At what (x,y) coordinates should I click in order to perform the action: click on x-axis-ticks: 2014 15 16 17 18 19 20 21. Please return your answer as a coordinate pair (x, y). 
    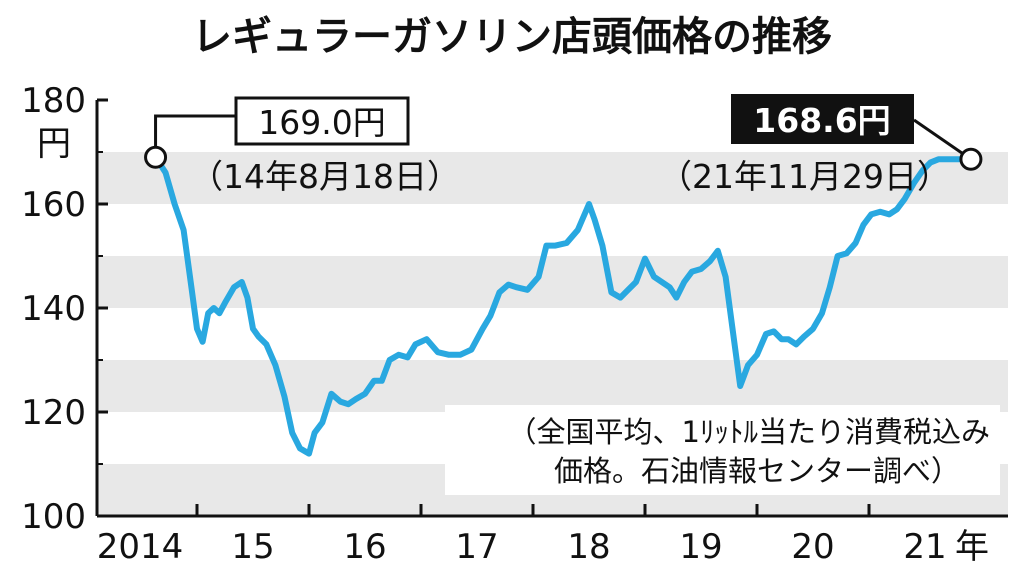
    Looking at the image, I should click on (522, 535).